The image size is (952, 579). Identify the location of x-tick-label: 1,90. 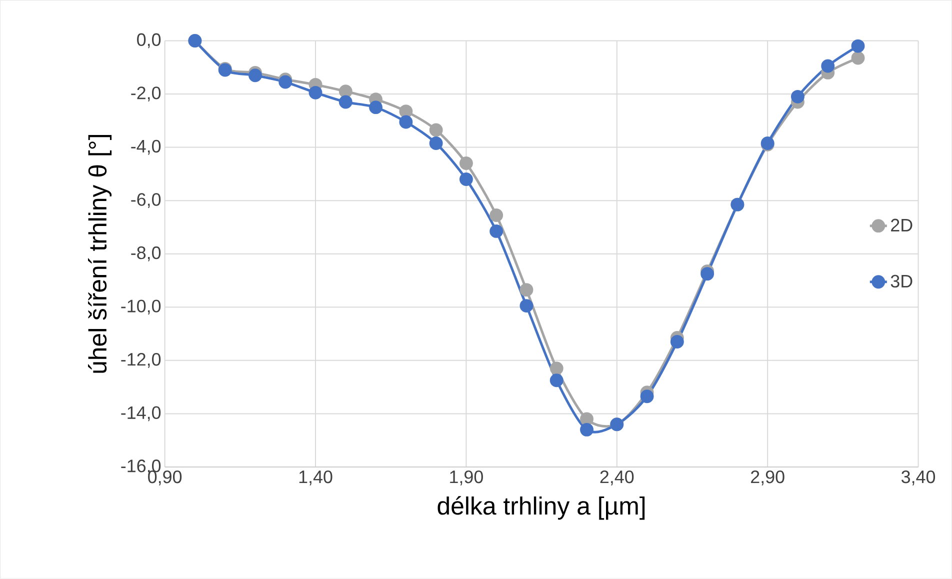
(466, 478).